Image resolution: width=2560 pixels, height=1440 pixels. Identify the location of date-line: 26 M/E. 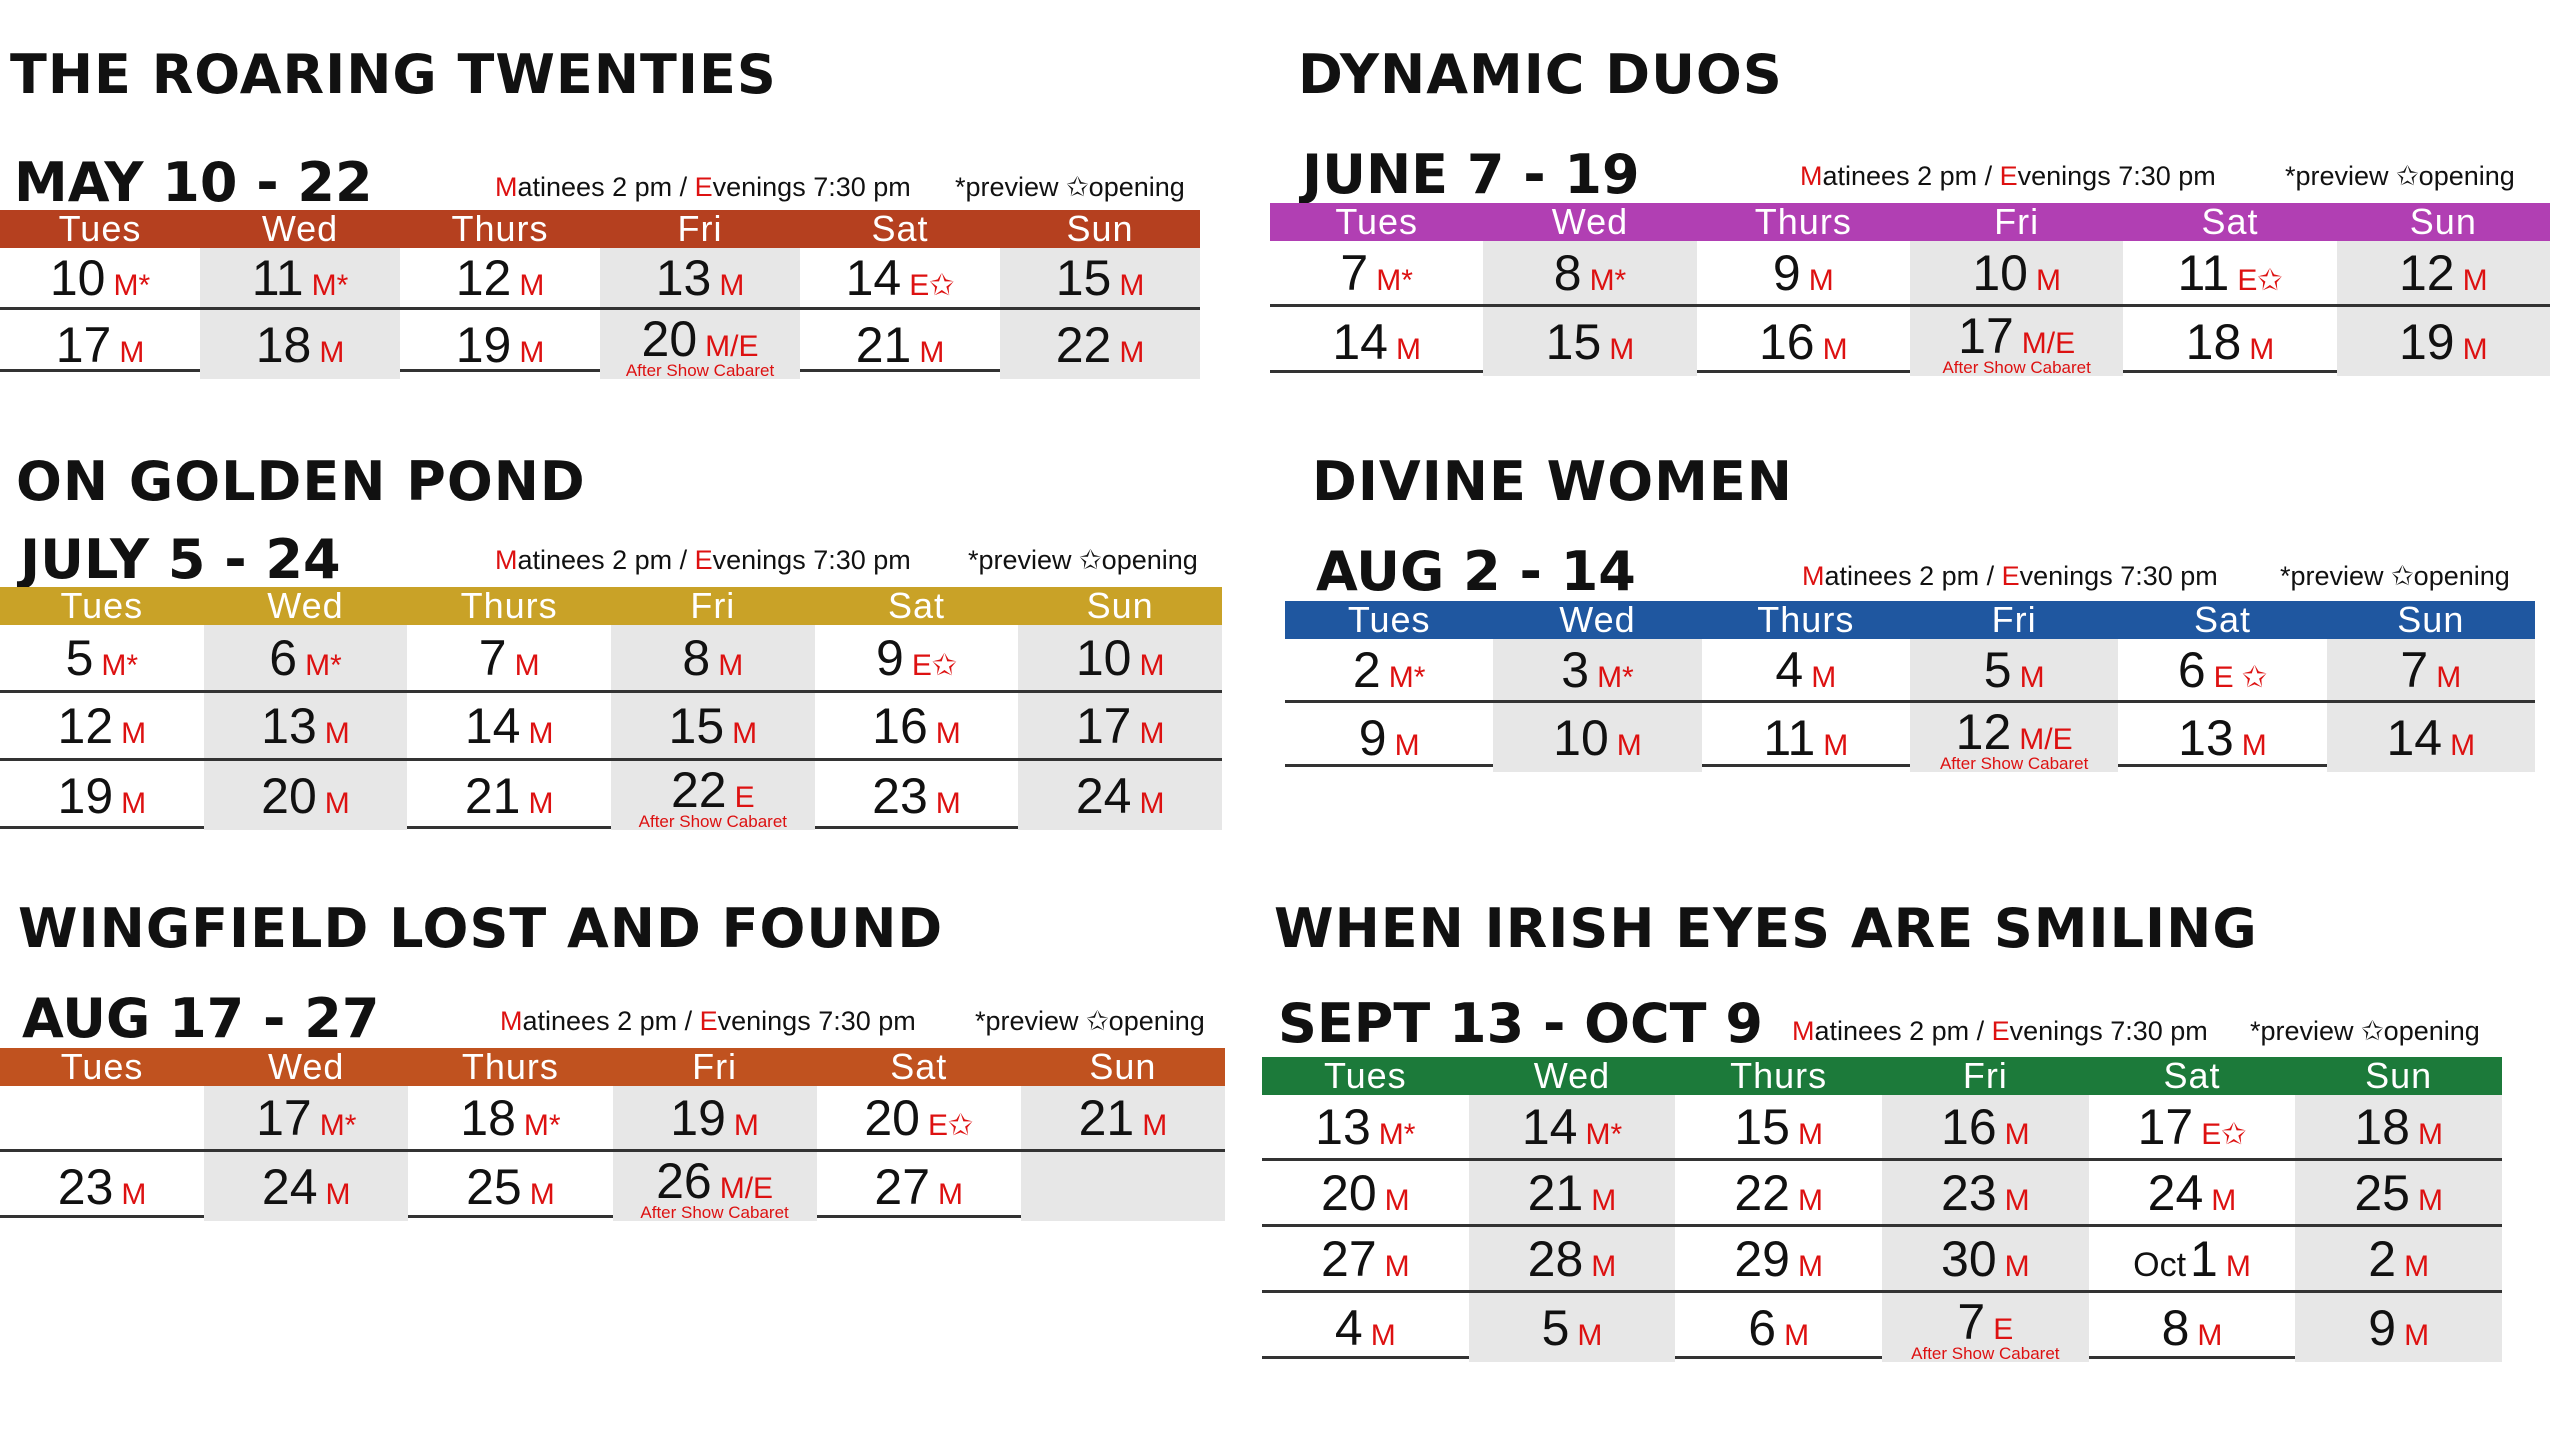
(714, 1181).